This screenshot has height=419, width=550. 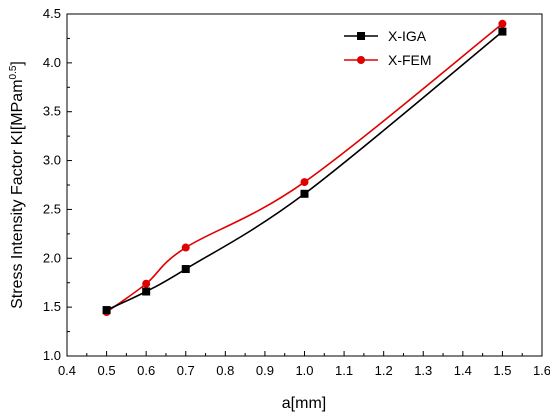 What do you see at coordinates (17, 193) in the screenshot?
I see `y-axis-title-main: Stress Intensity Factor KI[MPam` at bounding box center [17, 193].